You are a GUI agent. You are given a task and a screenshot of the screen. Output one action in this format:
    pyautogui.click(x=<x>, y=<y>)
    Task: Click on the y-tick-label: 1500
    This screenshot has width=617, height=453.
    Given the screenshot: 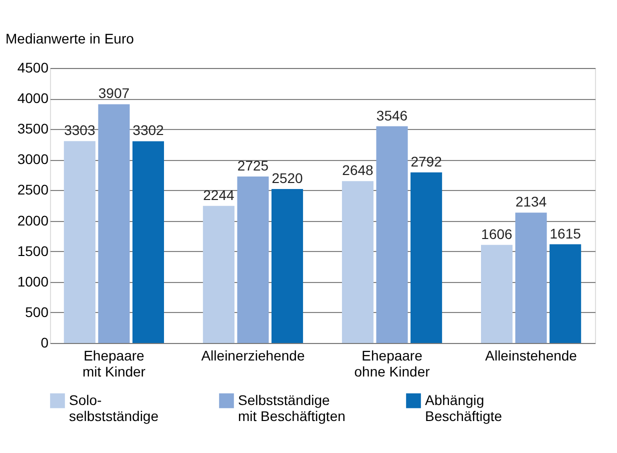 What is the action you would take?
    pyautogui.click(x=33, y=250)
    